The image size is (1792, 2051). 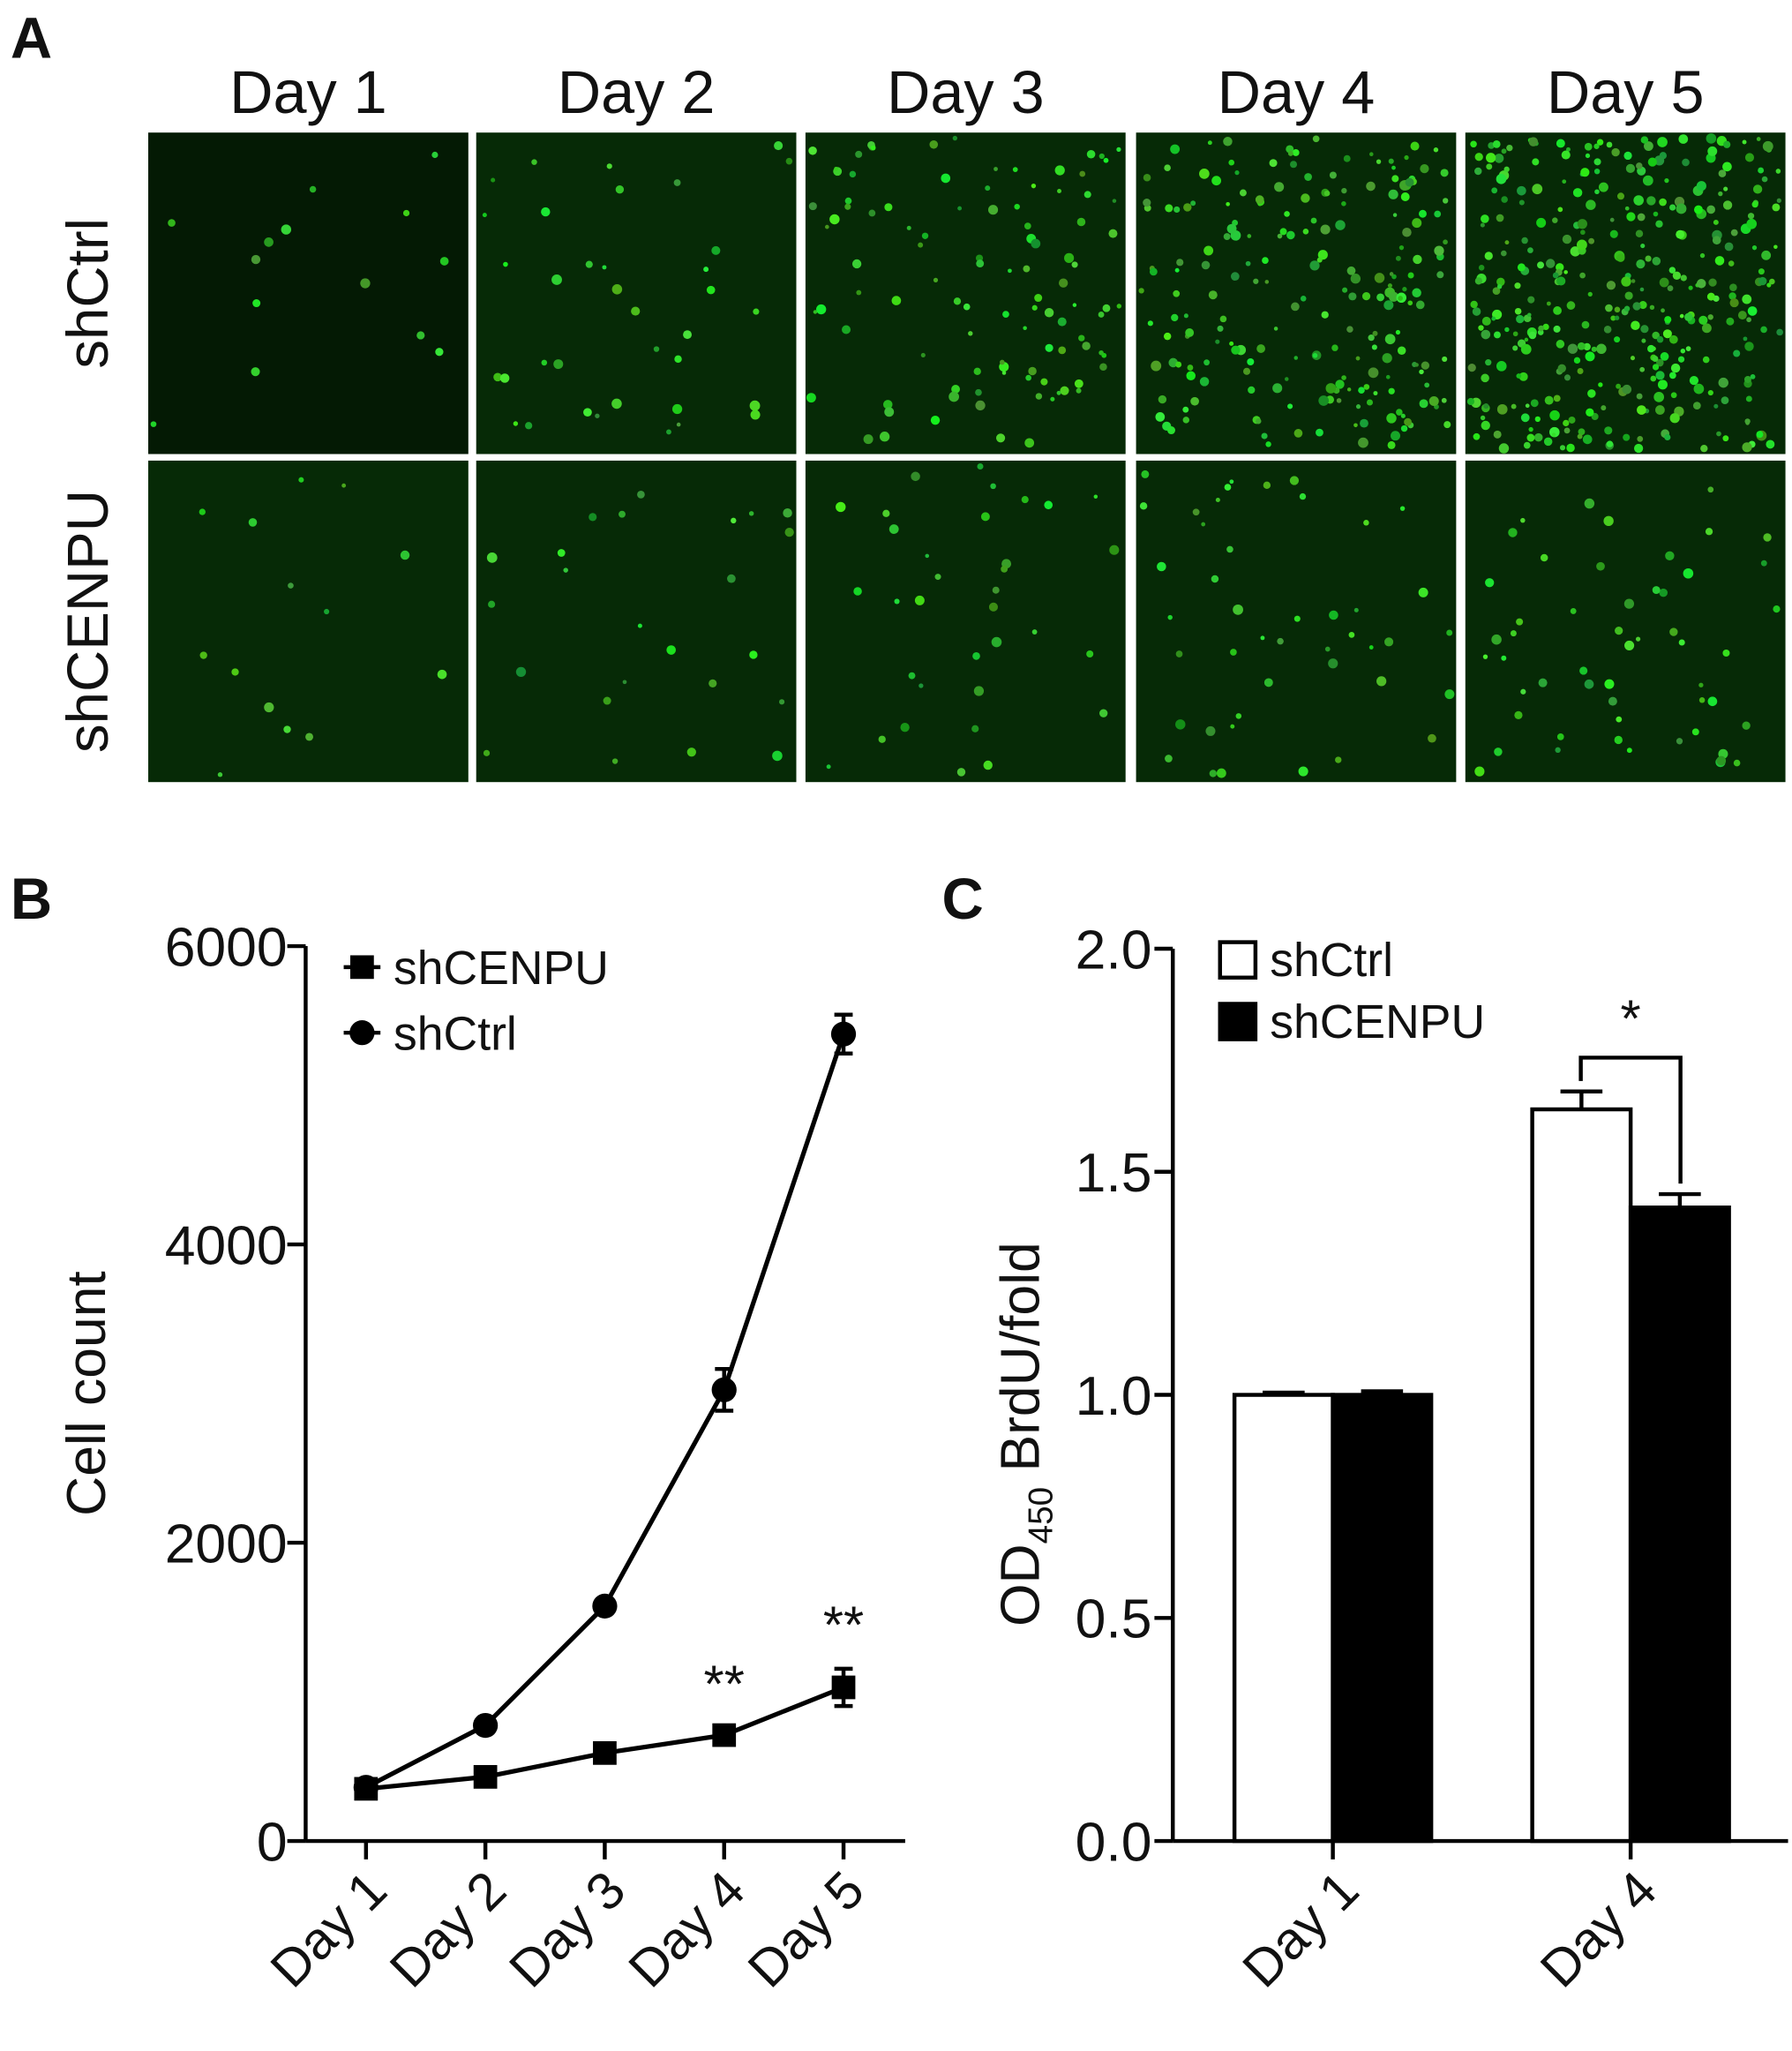 I want to click on error-bar, so click(x=1680, y=1199).